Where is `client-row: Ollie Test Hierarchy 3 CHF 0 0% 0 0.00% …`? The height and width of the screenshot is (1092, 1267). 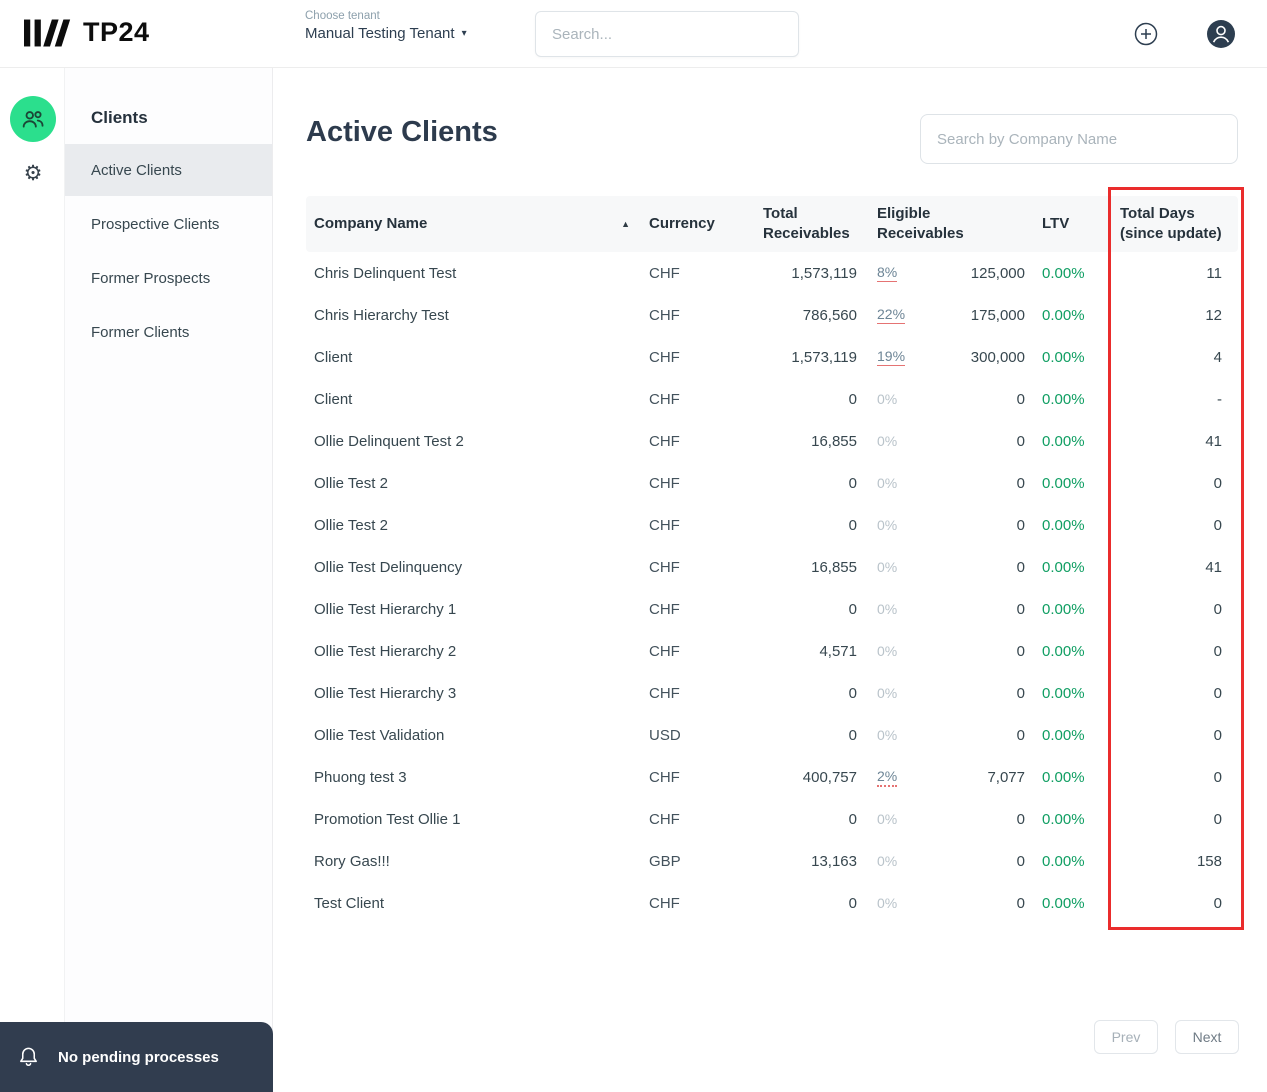
client-row: Ollie Test Hierarchy 3 CHF 0 0% 0 0.00% … is located at coordinates (772, 693).